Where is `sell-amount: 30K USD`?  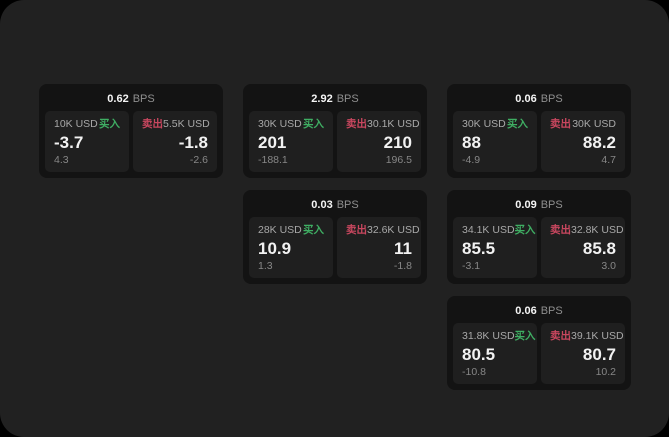 sell-amount: 30K USD is located at coordinates (594, 124).